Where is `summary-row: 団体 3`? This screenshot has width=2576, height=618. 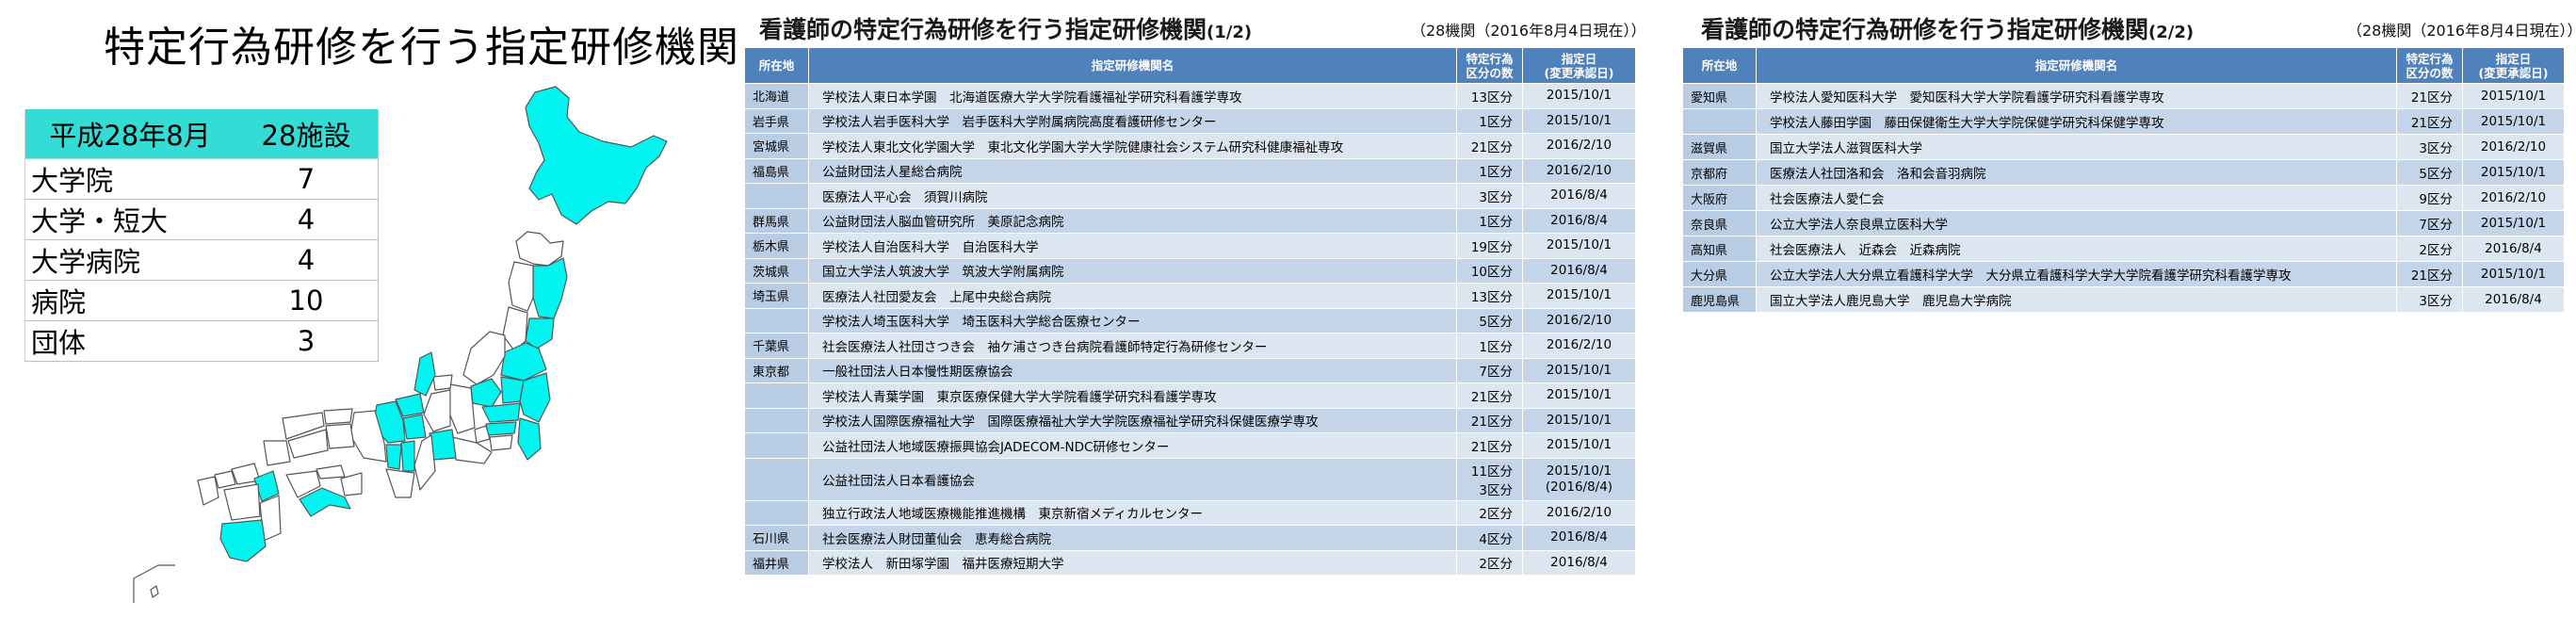
summary-row: 団体 3 is located at coordinates (201, 341).